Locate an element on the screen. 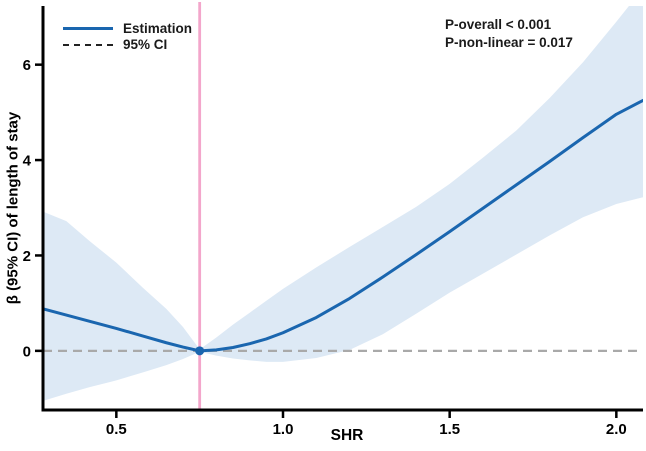 This screenshot has width=646, height=451. y-tick-label: 4 is located at coordinates (27, 161).